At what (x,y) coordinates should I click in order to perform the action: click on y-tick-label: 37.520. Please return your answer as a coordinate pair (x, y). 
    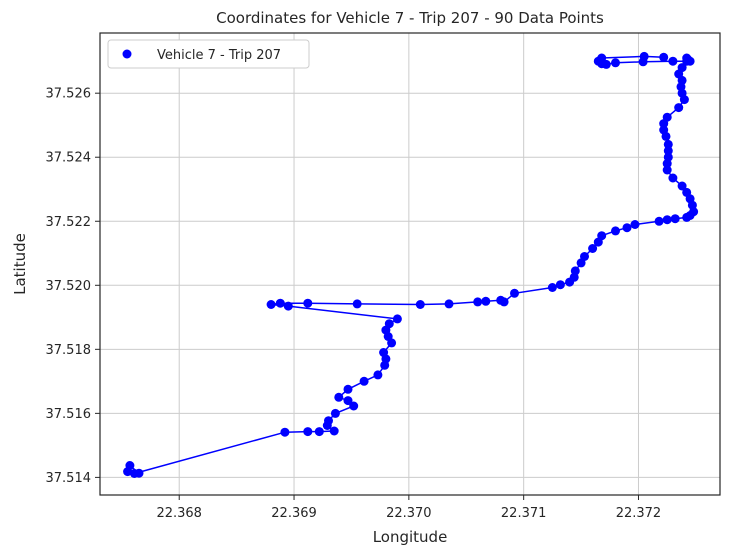
    Looking at the image, I should click on (69, 286).